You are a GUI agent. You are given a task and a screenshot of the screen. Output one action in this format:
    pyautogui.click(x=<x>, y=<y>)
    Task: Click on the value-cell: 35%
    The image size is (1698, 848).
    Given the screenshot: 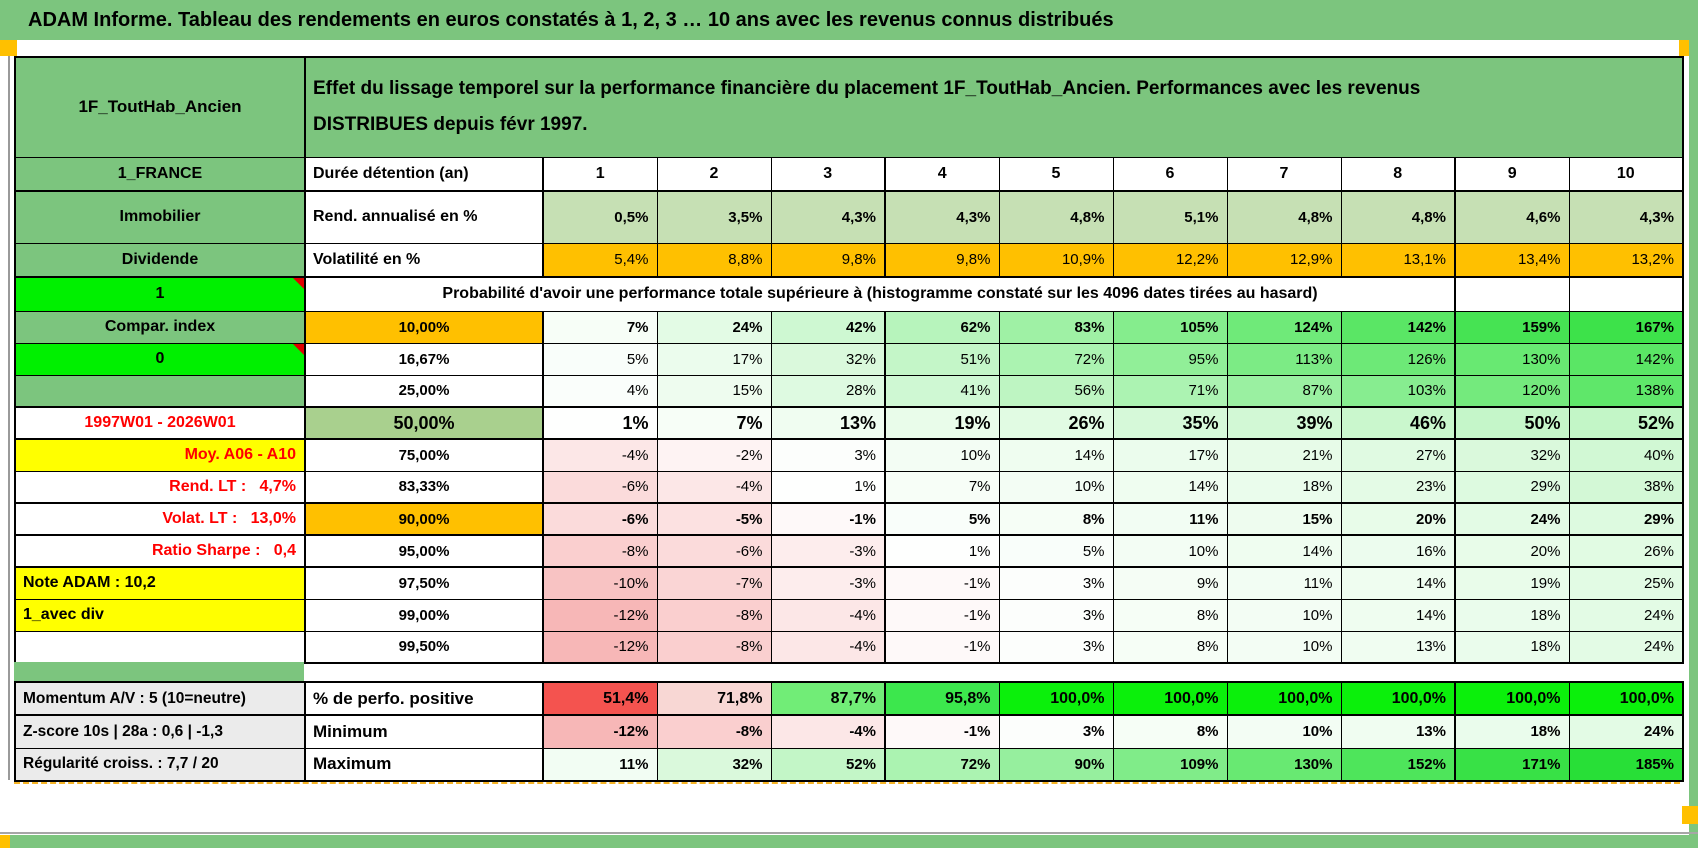 What is the action you would take?
    pyautogui.click(x=1170, y=423)
    